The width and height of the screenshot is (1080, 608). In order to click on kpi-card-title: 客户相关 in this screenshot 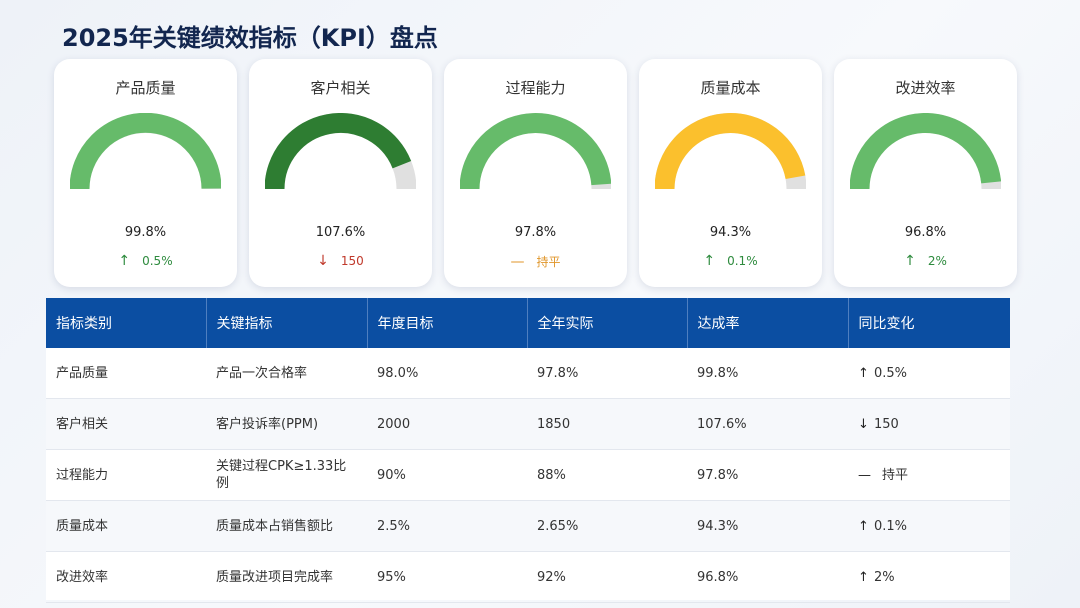, I will do `click(340, 88)`.